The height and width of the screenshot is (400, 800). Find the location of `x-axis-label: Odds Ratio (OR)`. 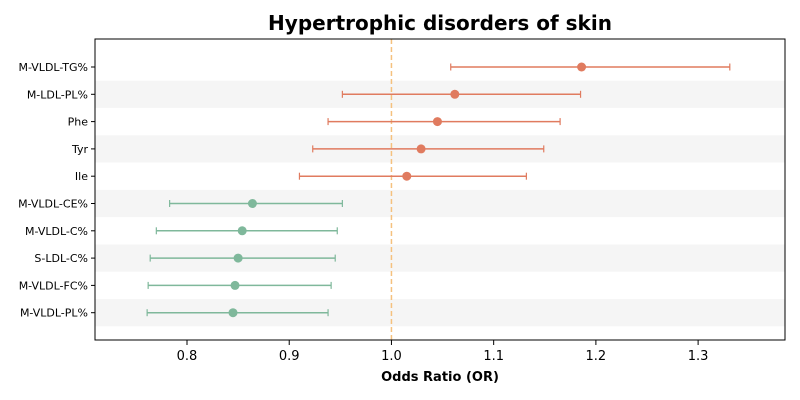

x-axis-label: Odds Ratio (OR) is located at coordinates (440, 377).